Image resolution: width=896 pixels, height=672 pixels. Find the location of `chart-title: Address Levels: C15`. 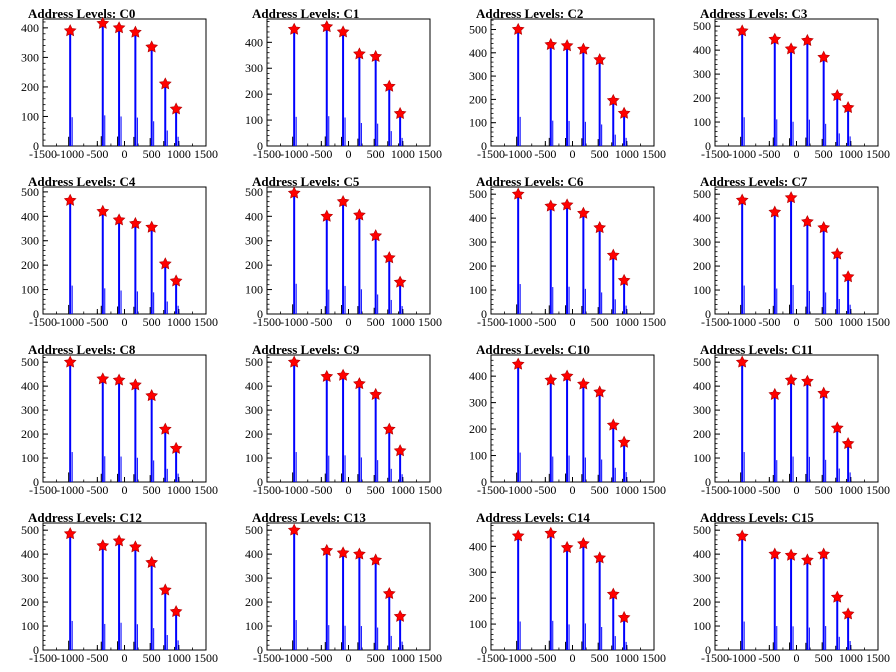

chart-title: Address Levels: C15 is located at coordinates (757, 517).